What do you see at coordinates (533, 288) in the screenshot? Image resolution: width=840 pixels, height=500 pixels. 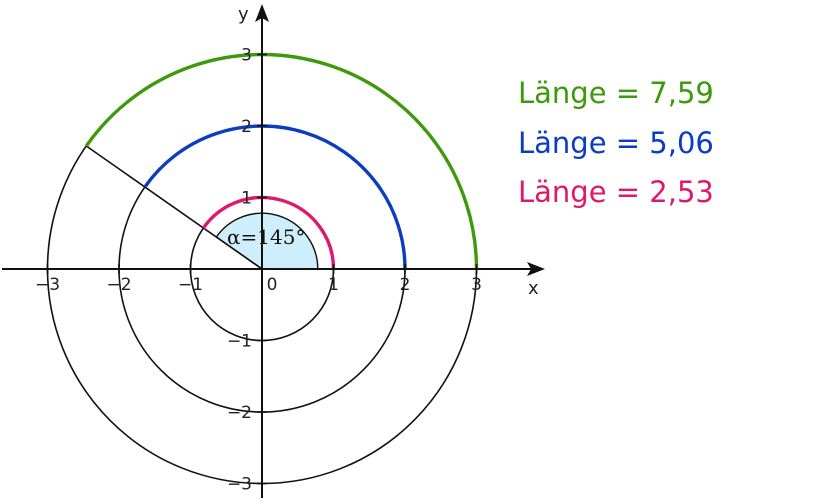 I see `x-axis-label: x` at bounding box center [533, 288].